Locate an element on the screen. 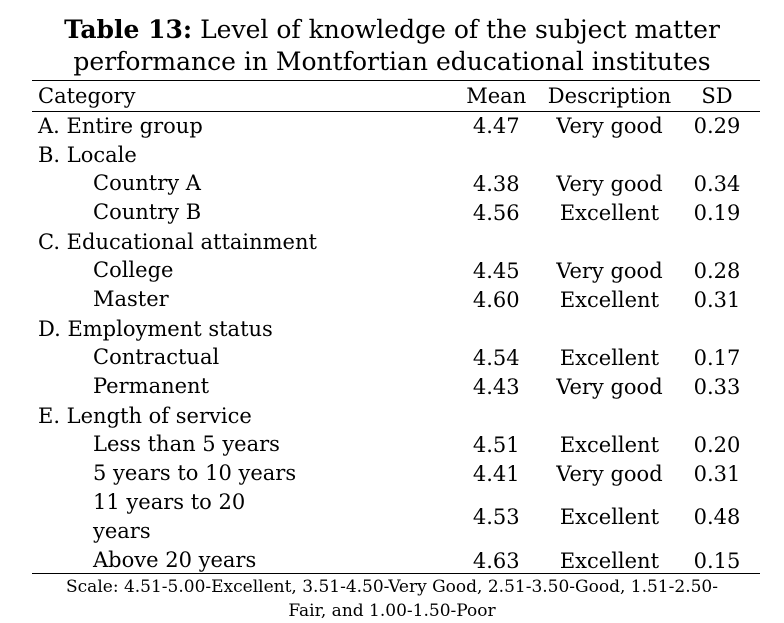 The height and width of the screenshot is (623, 784). category-cell: Less than 5 years is located at coordinates (186, 444).